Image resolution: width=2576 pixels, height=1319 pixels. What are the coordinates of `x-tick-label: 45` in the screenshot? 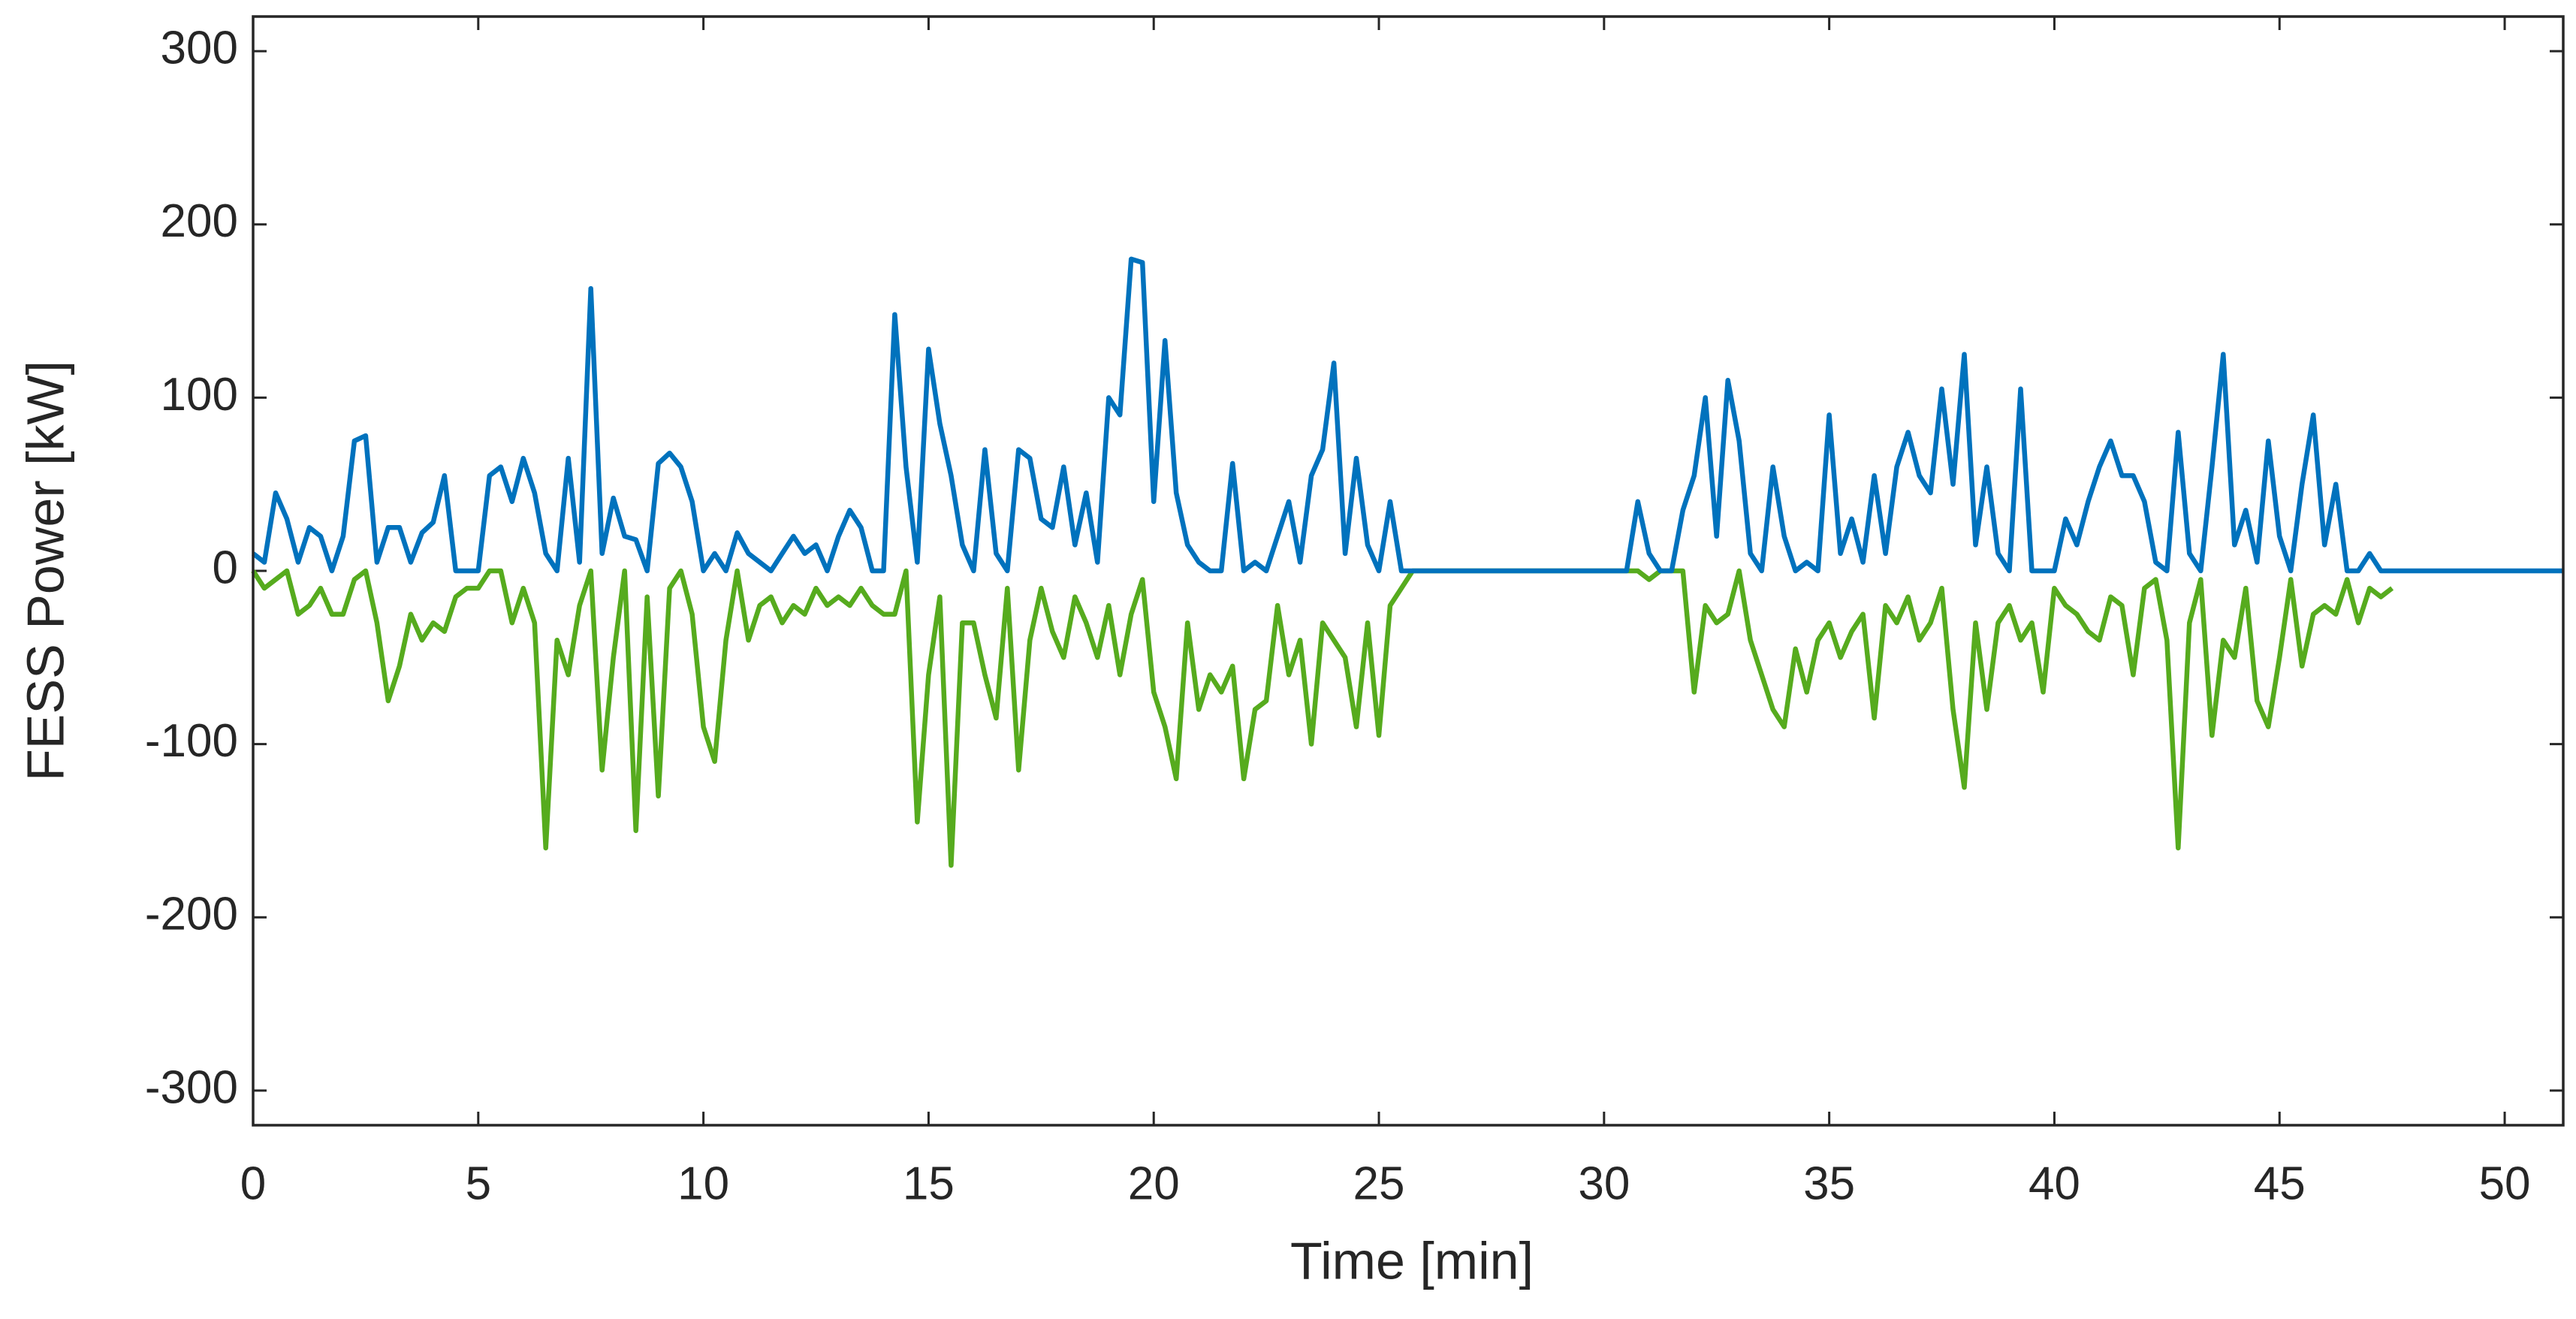 It's located at (2280, 1183).